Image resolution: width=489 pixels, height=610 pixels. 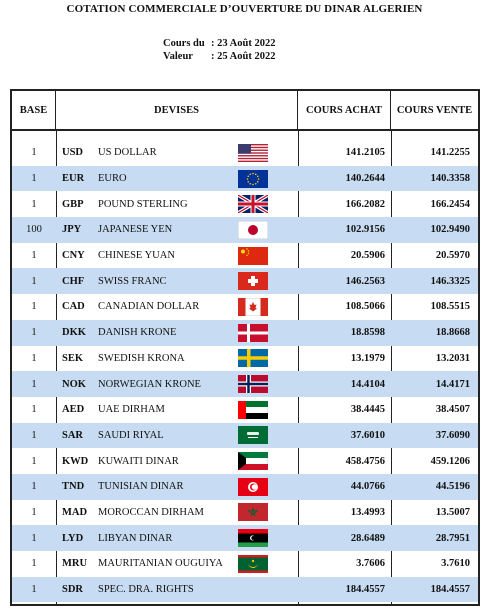 What do you see at coordinates (344, 110) in the screenshot?
I see `header-achat: COURS ACHAT` at bounding box center [344, 110].